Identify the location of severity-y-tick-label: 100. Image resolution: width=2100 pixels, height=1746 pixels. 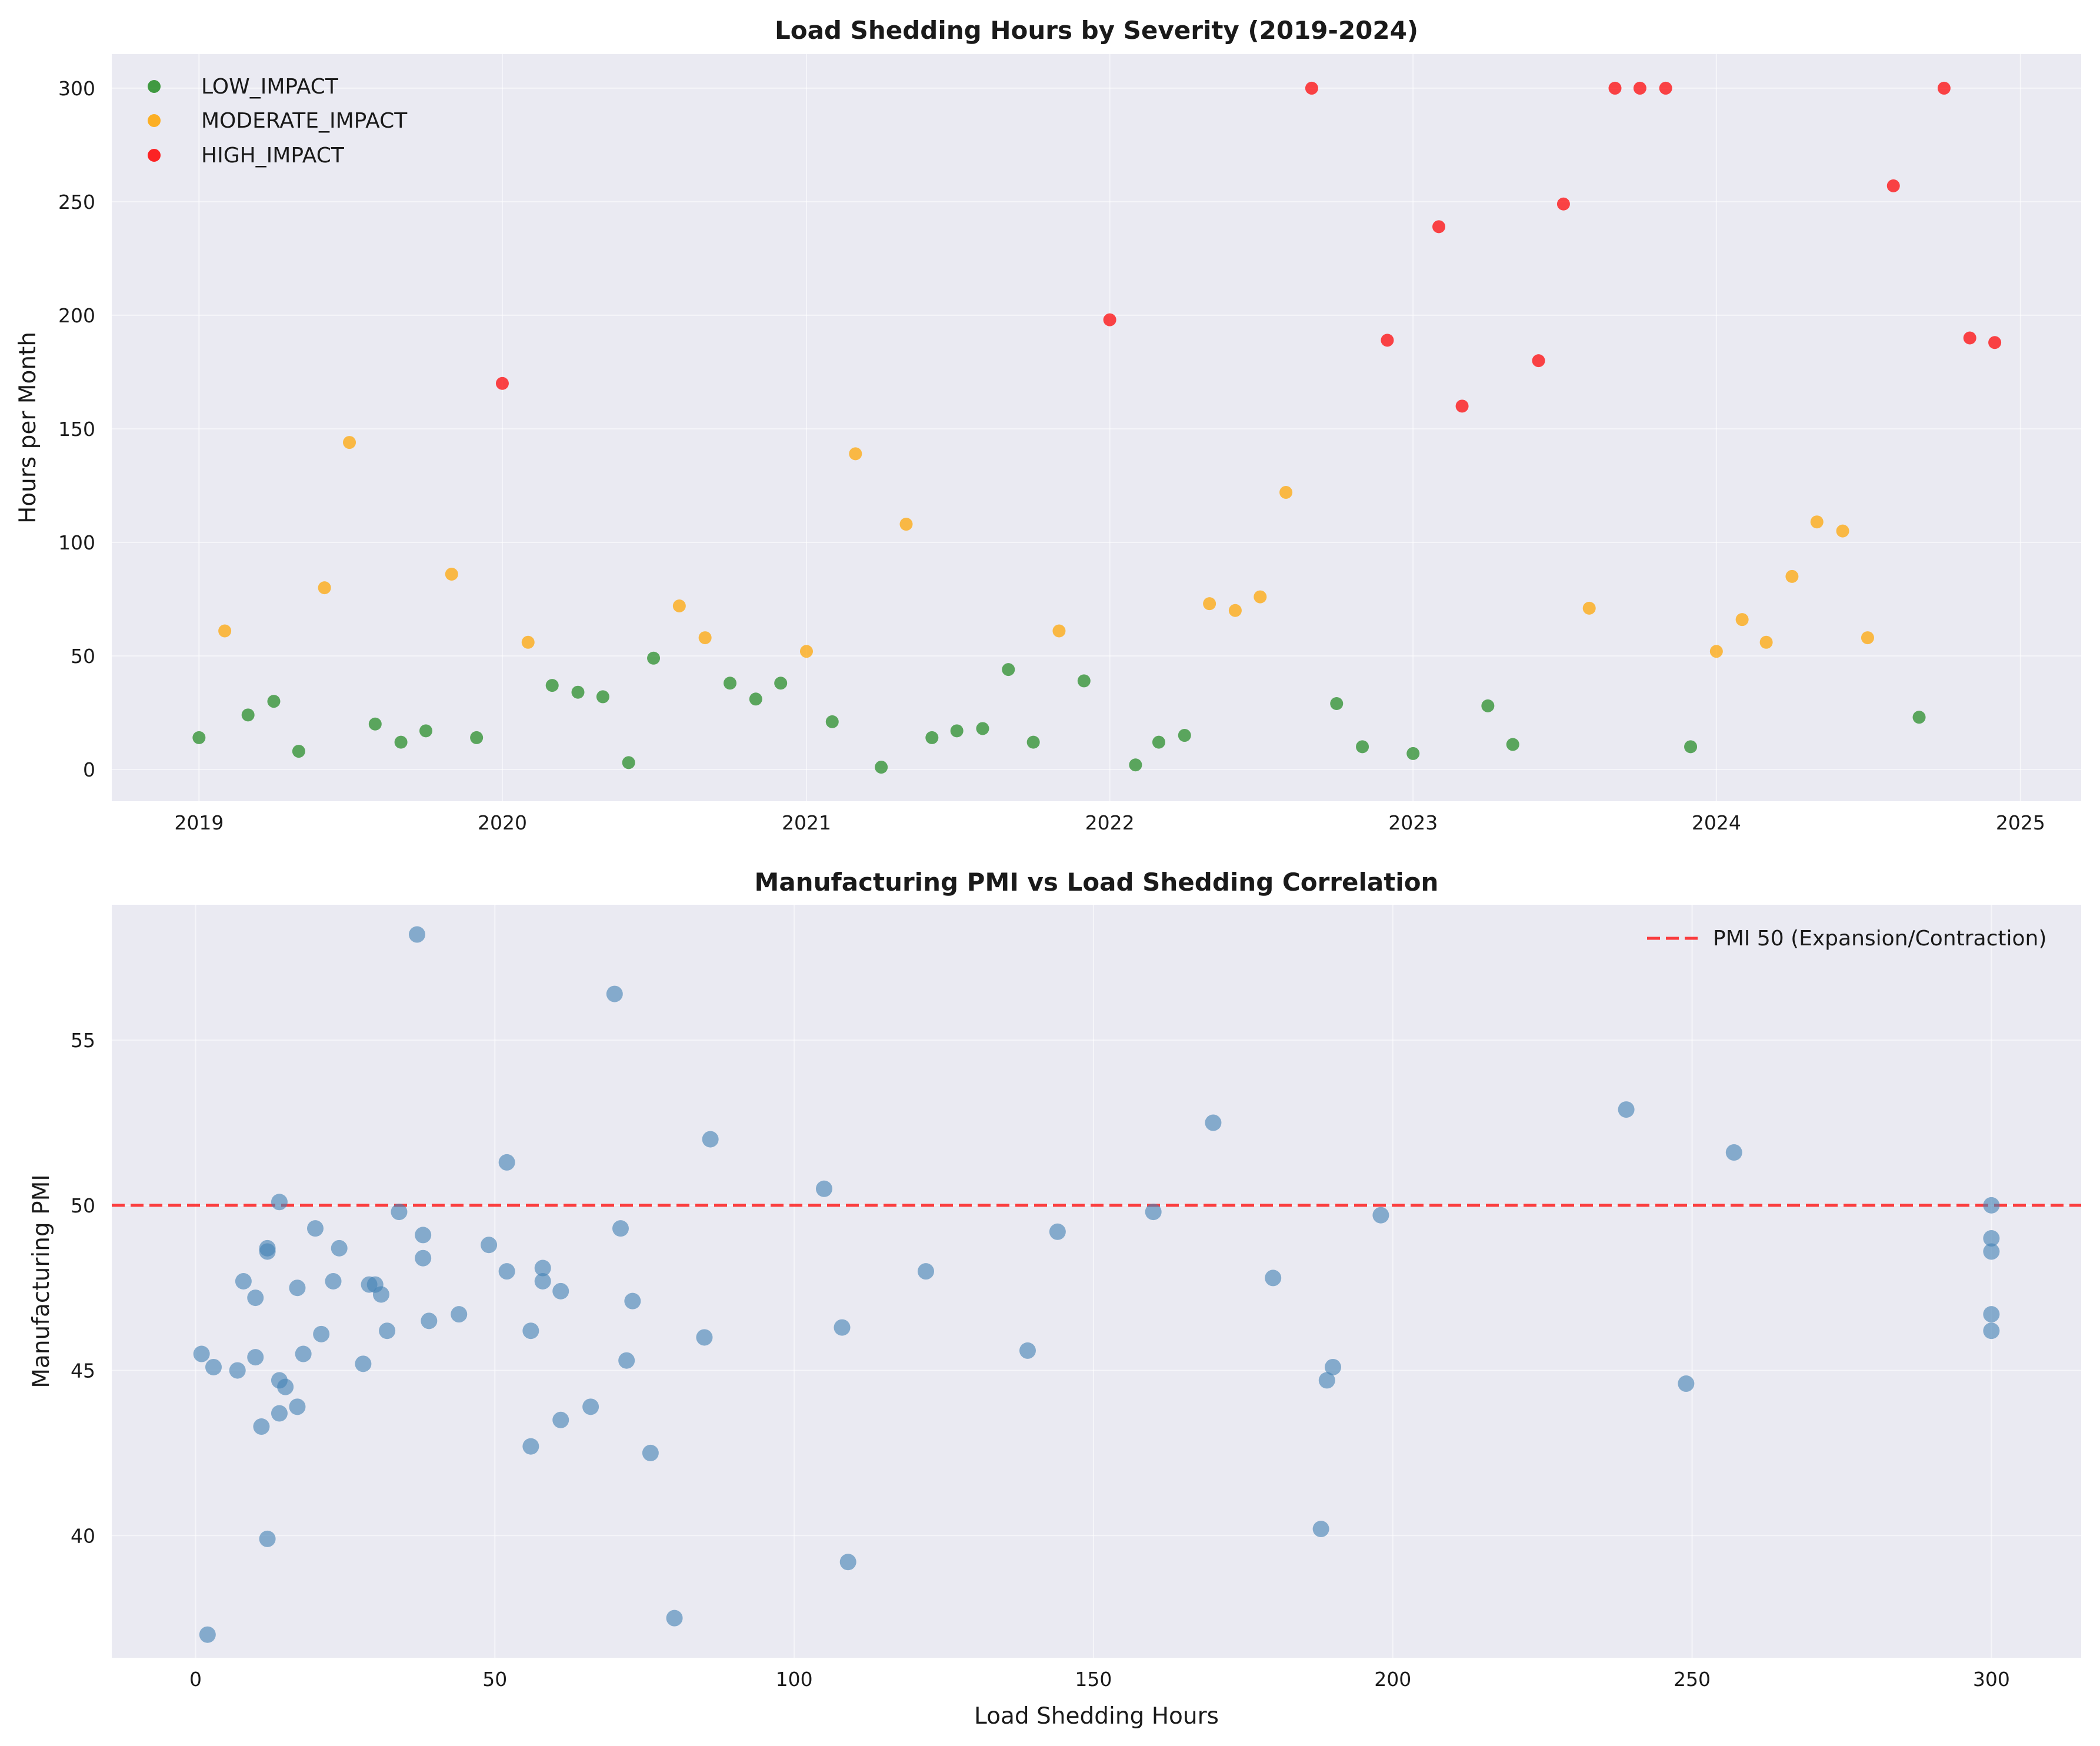
(76, 542).